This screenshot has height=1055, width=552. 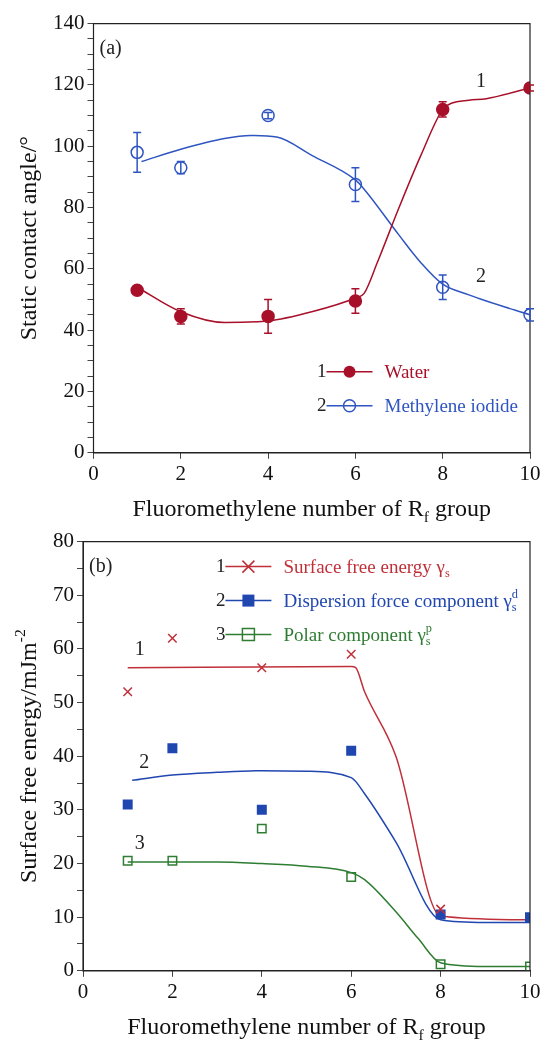 What do you see at coordinates (407, 371) in the screenshot?
I see `legend-label: Water` at bounding box center [407, 371].